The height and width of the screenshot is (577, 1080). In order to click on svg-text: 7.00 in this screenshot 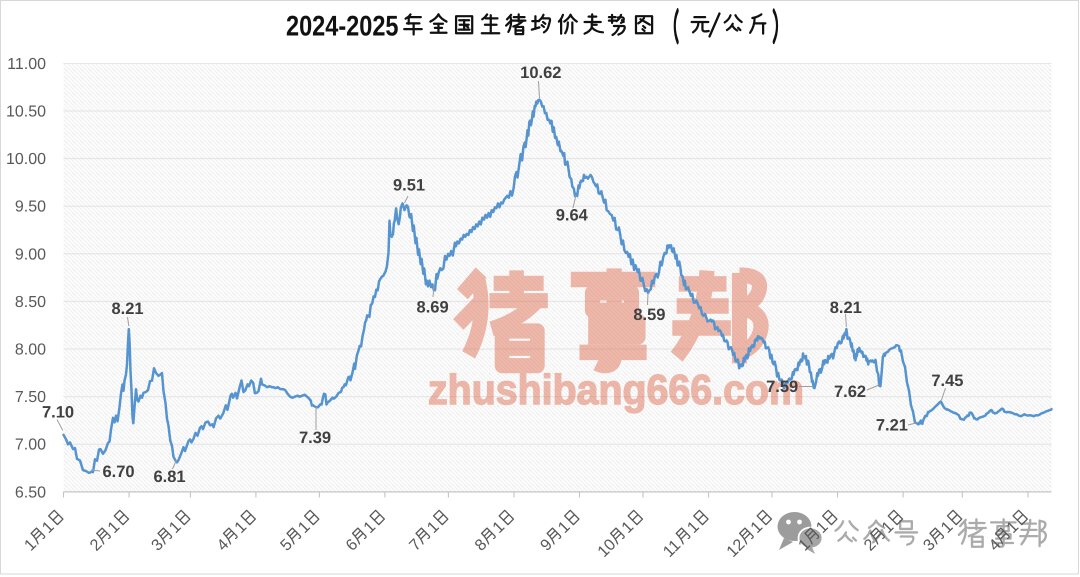, I will do `click(30, 445)`.